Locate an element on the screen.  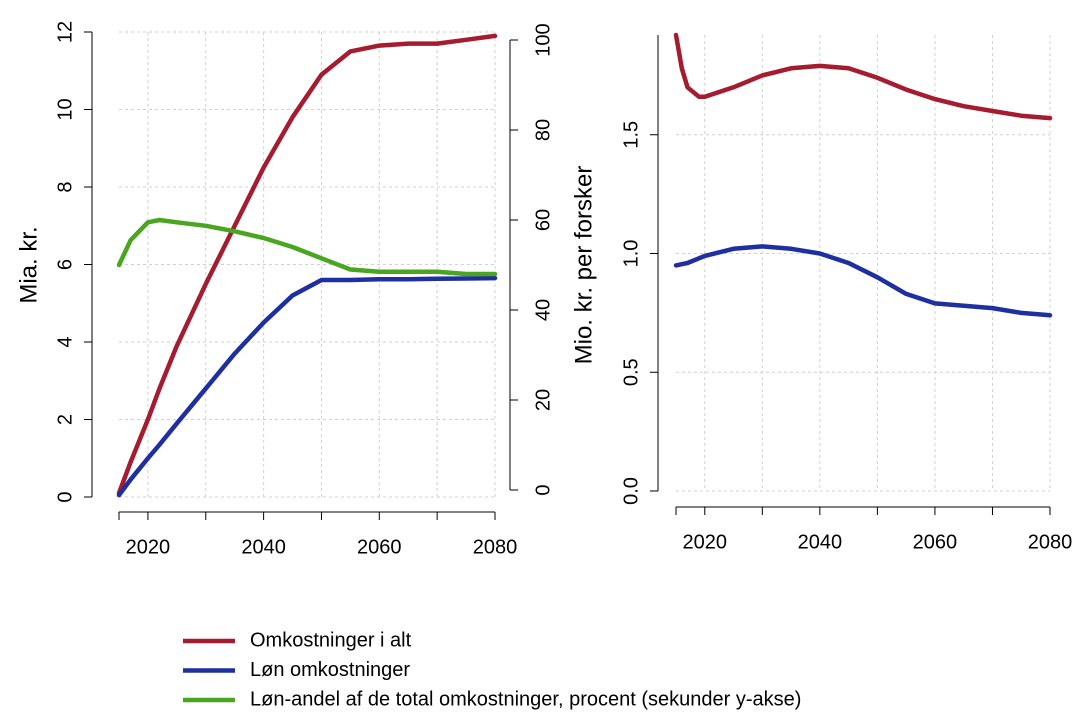
y-tick-label: 0 is located at coordinates (65, 496).